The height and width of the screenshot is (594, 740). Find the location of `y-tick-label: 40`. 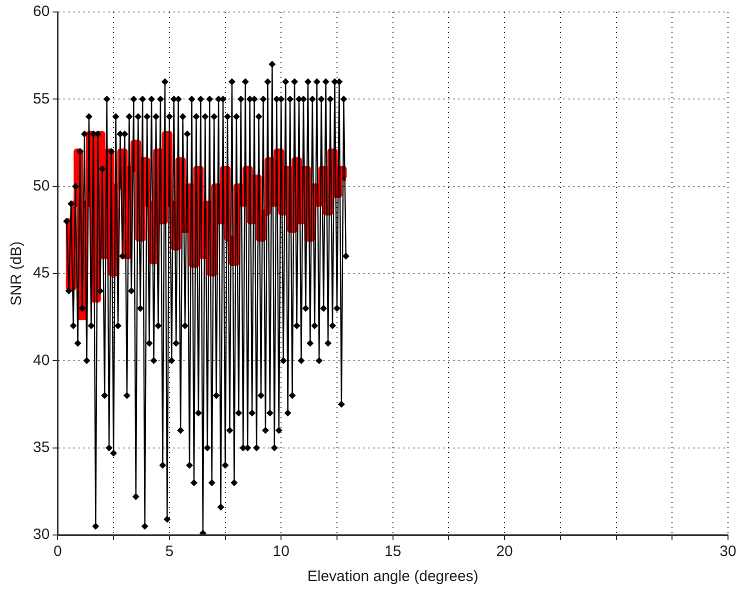

y-tick-label: 40 is located at coordinates (41, 360).